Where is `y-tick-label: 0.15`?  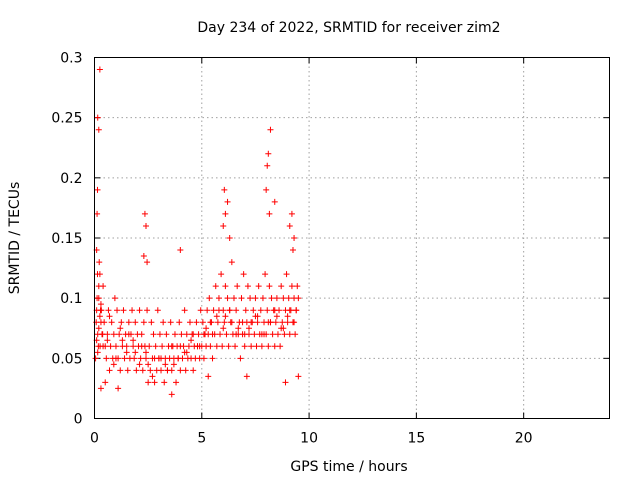
y-tick-label: 0.15 is located at coordinates (66, 239).